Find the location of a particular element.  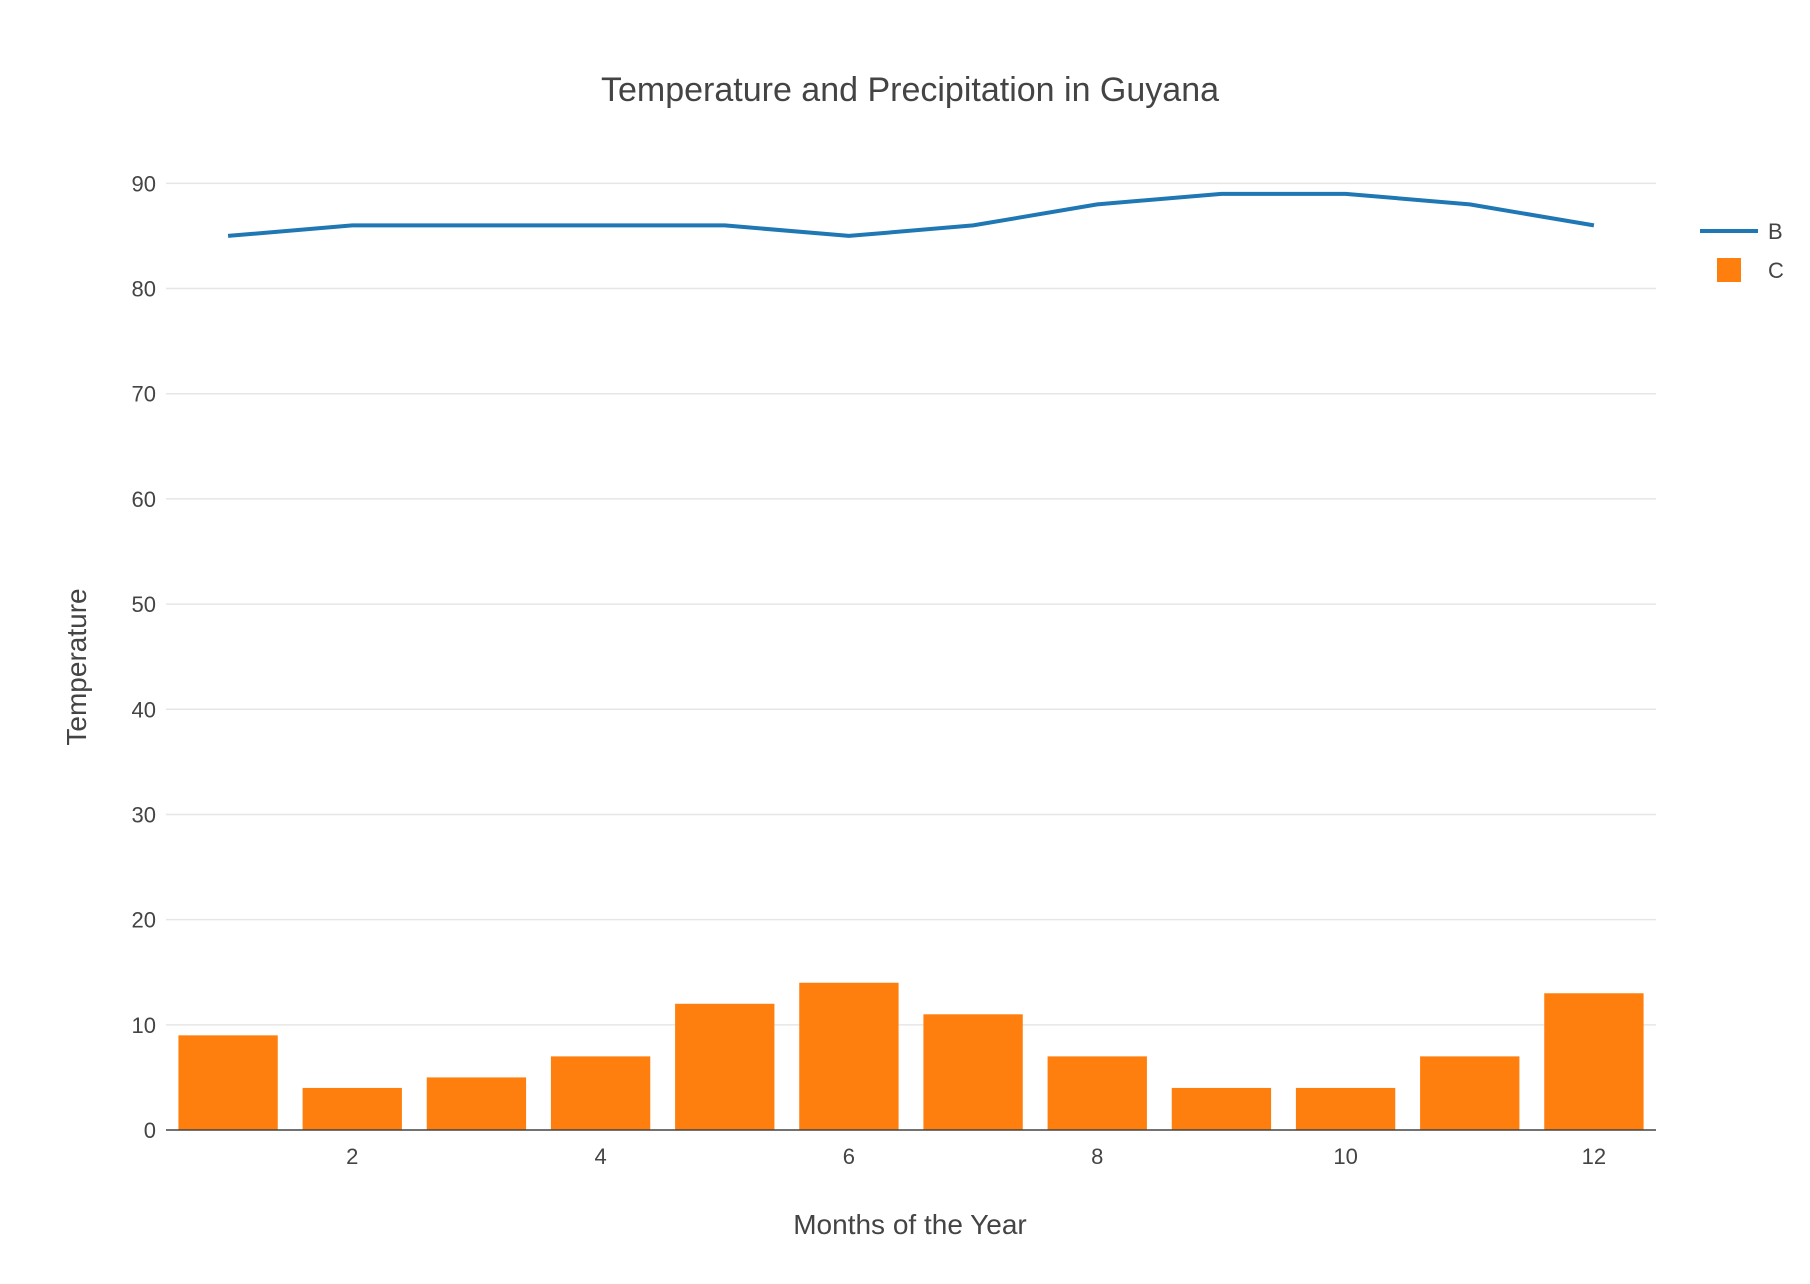

x-tick-label: 12 is located at coordinates (1594, 1156).